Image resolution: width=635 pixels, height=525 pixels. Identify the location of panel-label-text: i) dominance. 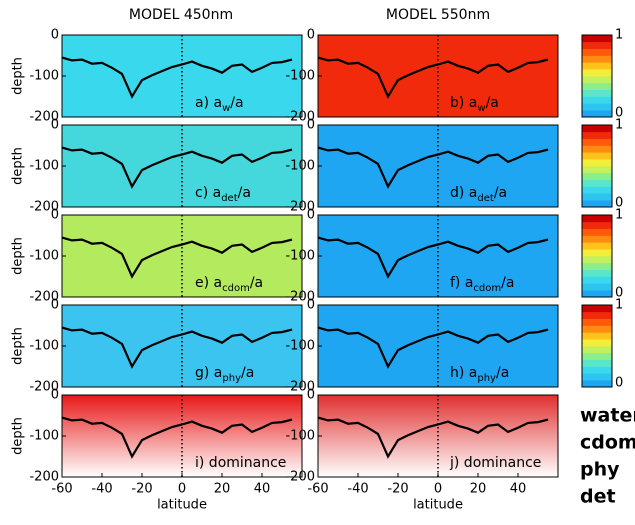
(240, 463).